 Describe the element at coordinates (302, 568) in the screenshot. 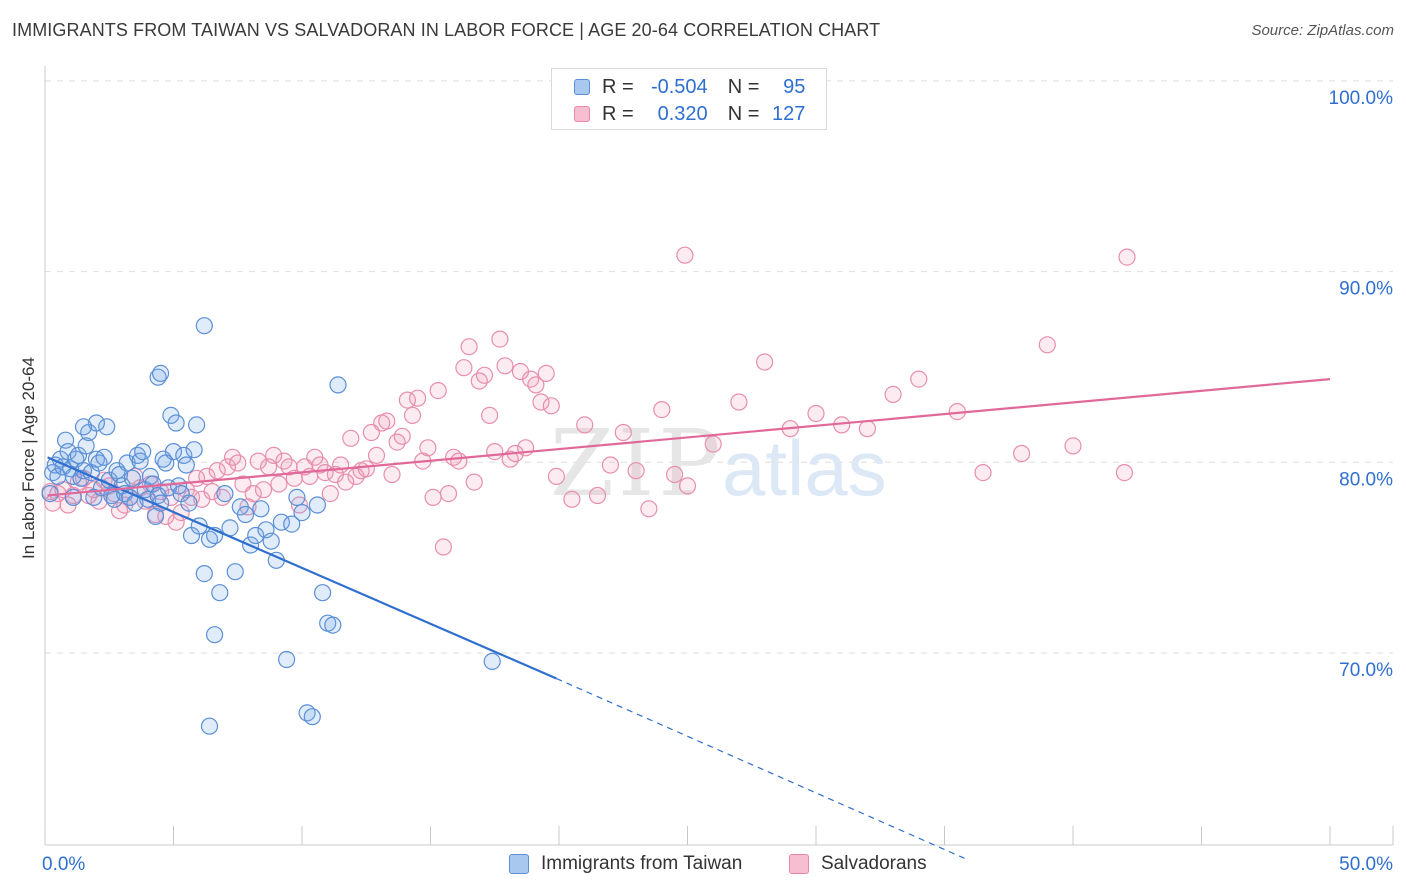

I see `taiwan-trend-line` at that location.